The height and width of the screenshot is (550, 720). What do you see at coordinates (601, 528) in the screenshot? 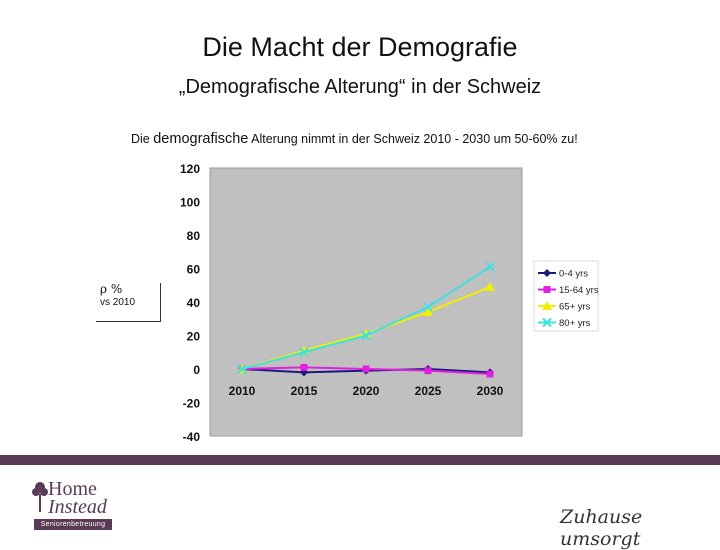
I see `footer-slogan: Zuhause umsorgt` at bounding box center [601, 528].